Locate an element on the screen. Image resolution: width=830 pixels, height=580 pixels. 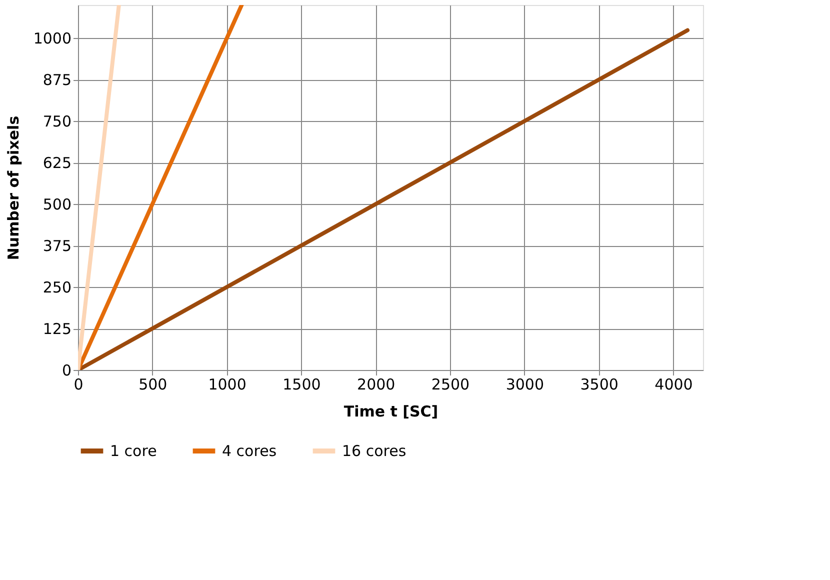
legend-label: 16 cores is located at coordinates (374, 451).